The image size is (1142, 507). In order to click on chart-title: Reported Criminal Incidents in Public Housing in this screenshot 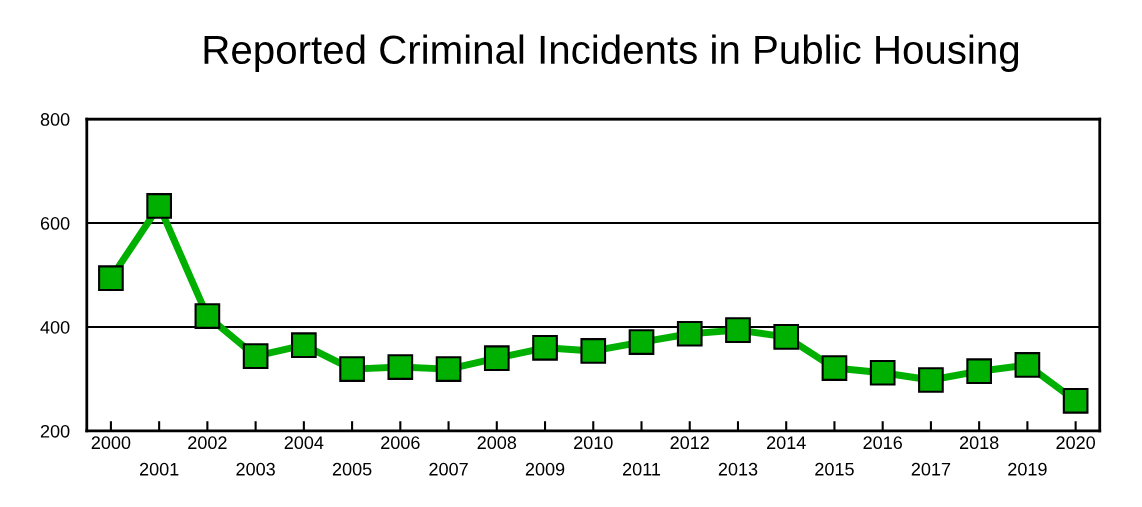, I will do `click(611, 53)`.